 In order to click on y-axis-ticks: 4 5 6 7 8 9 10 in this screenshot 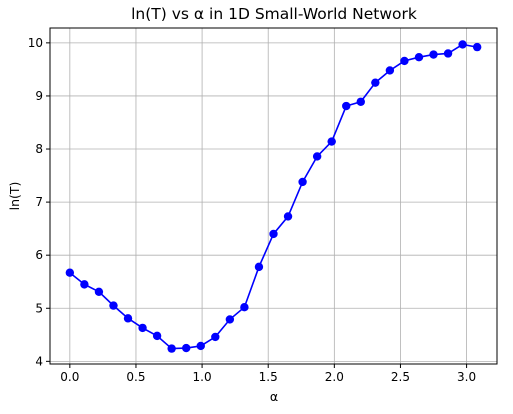, I will do `click(39, 202)`.